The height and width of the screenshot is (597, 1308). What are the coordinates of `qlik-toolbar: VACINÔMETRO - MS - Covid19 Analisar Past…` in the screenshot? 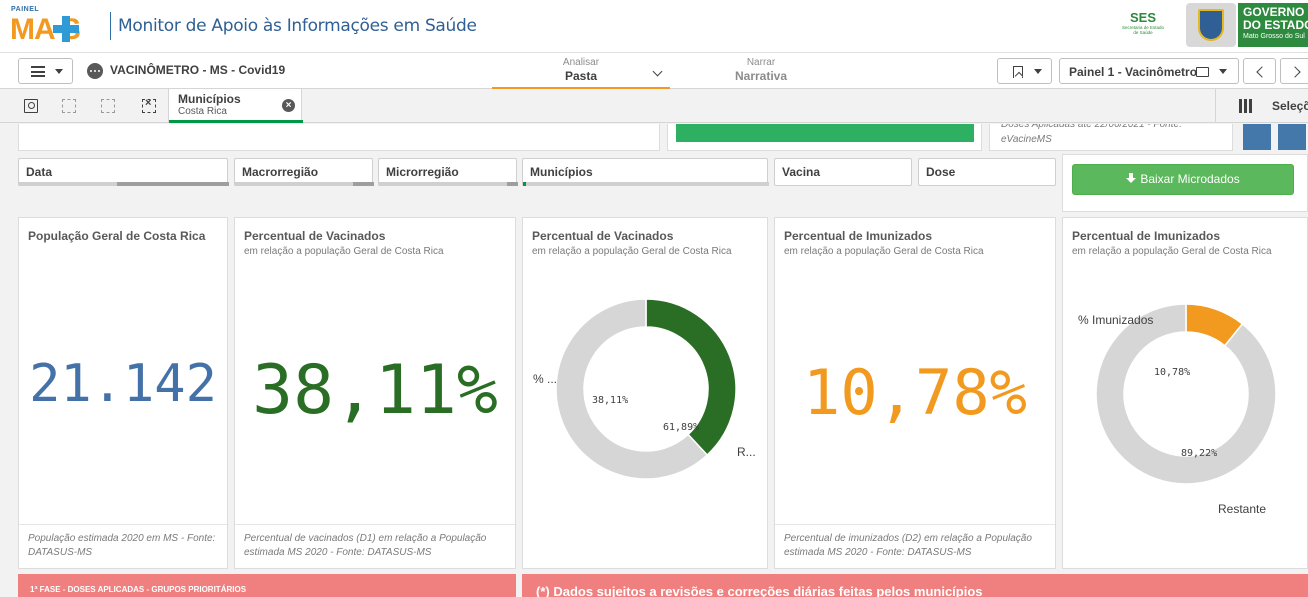 It's located at (654, 70).